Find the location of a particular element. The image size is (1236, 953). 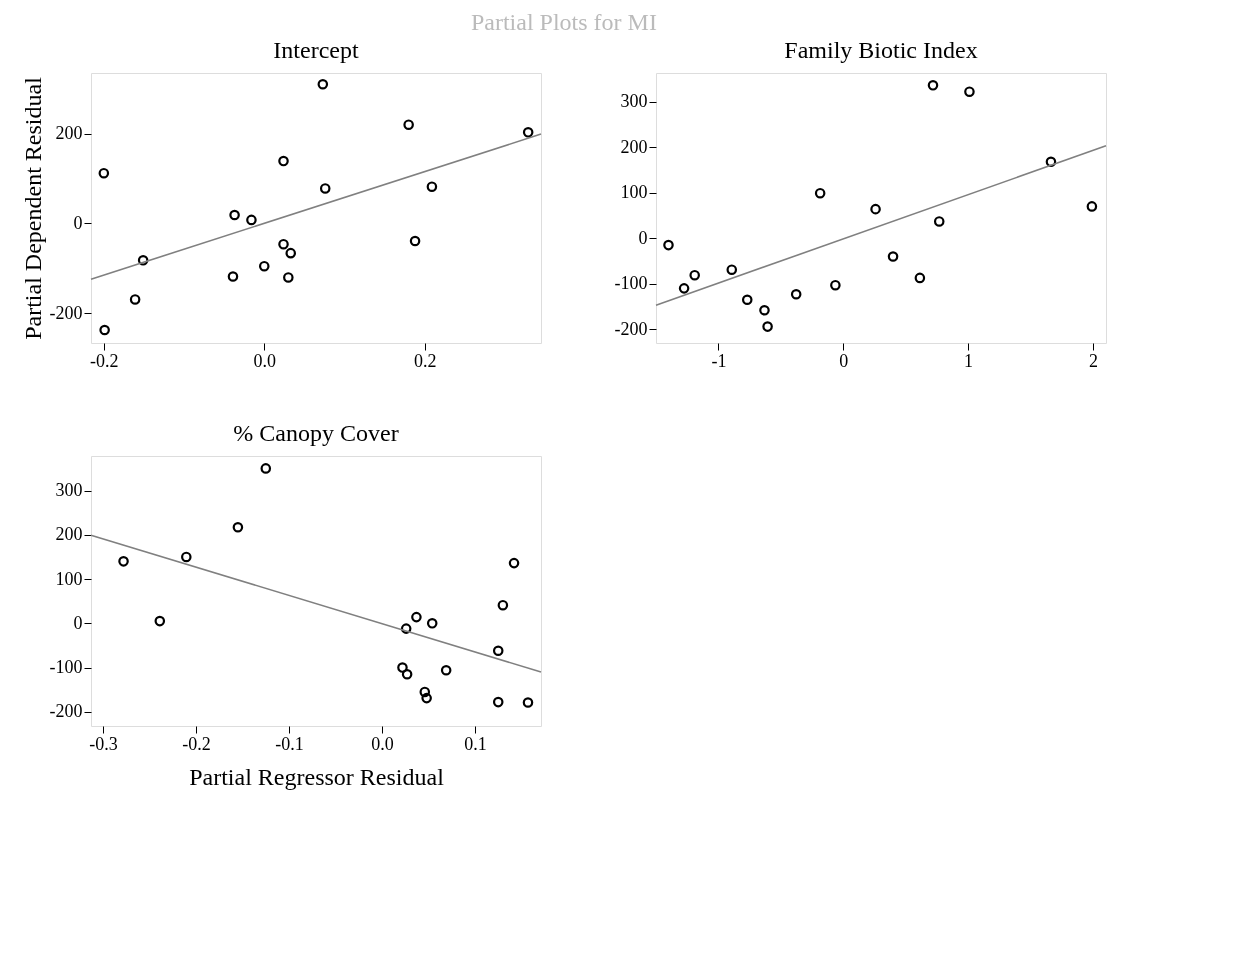

x-tick-label: -1 is located at coordinates (719, 360).